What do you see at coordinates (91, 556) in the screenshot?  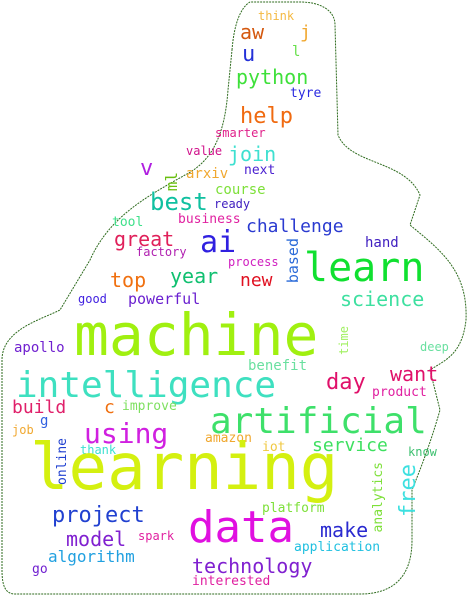 I see `word-algorithm: algorithm` at bounding box center [91, 556].